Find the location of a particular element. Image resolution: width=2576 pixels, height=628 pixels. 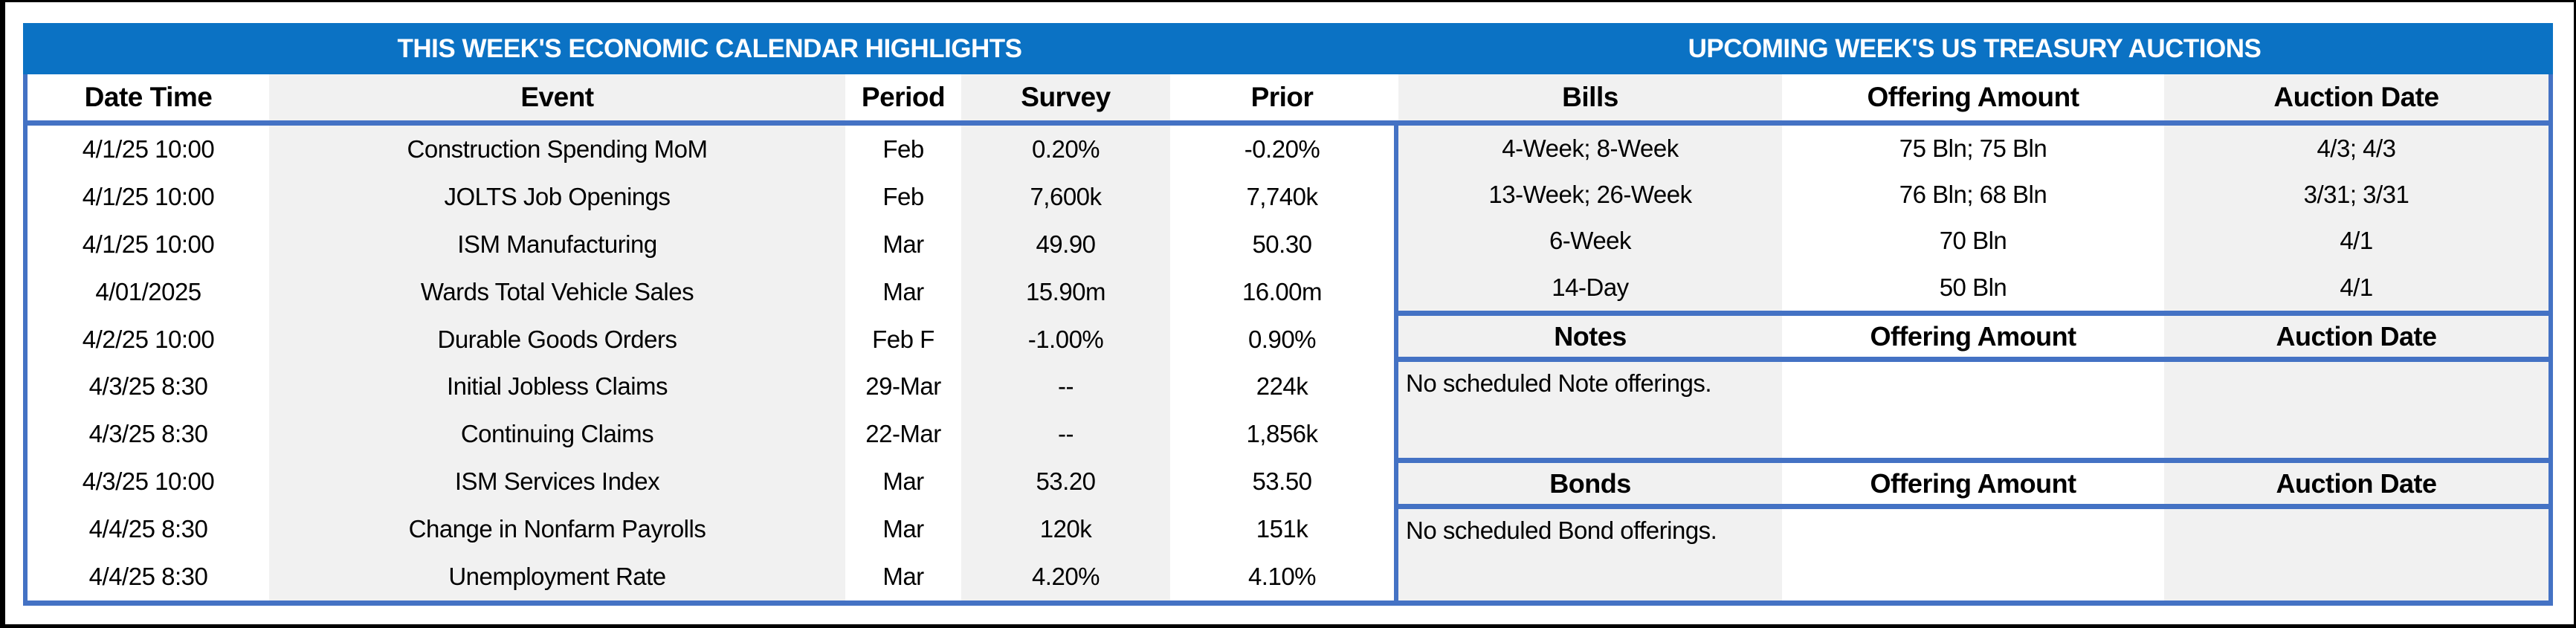

table-left-border is located at coordinates (25, 340).